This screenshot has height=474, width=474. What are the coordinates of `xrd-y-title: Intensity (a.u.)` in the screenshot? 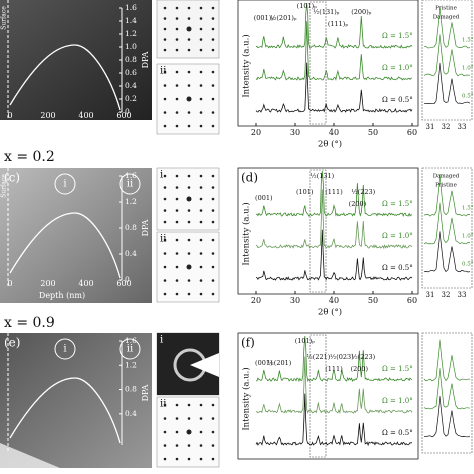 It's located at (246, 233).